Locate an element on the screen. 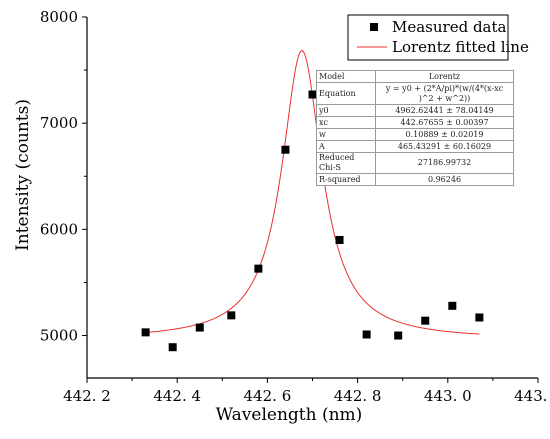 The image size is (550, 439). legend-label-measured: Measured data is located at coordinates (449, 27).